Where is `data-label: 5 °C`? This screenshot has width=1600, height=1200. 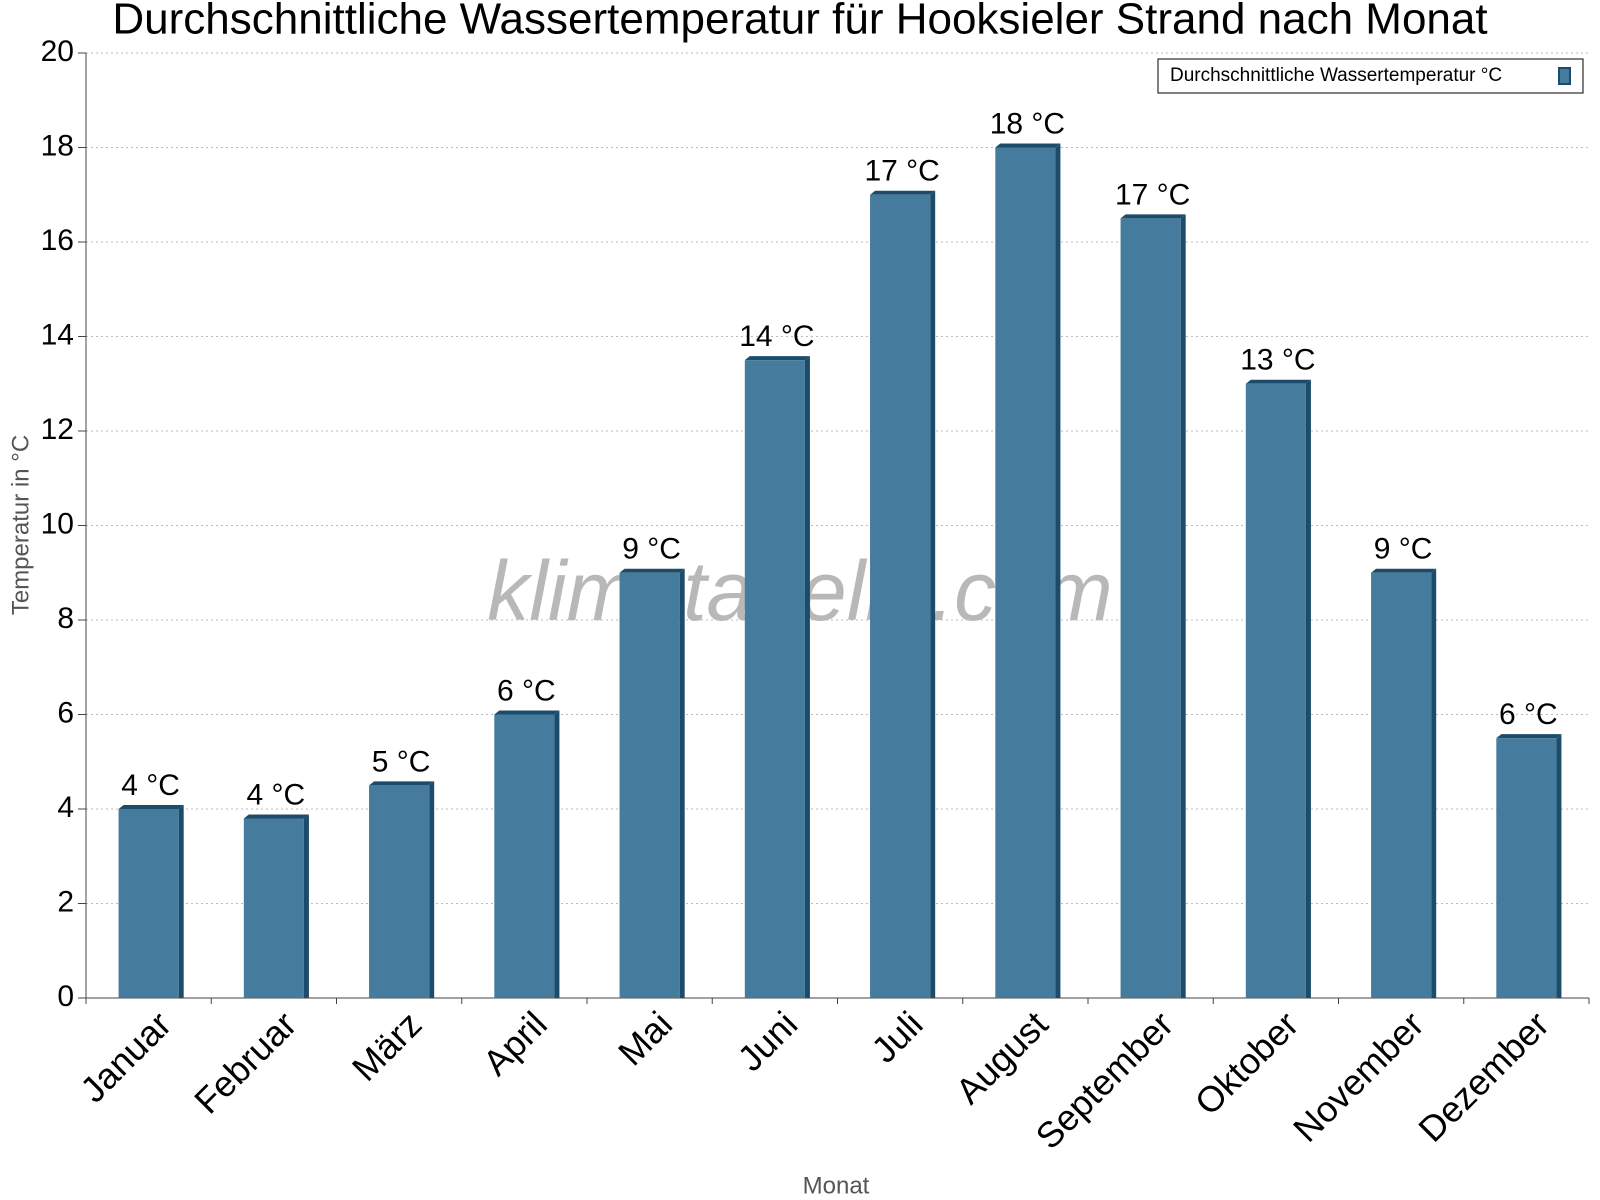 data-label: 5 °C is located at coordinates (401, 761).